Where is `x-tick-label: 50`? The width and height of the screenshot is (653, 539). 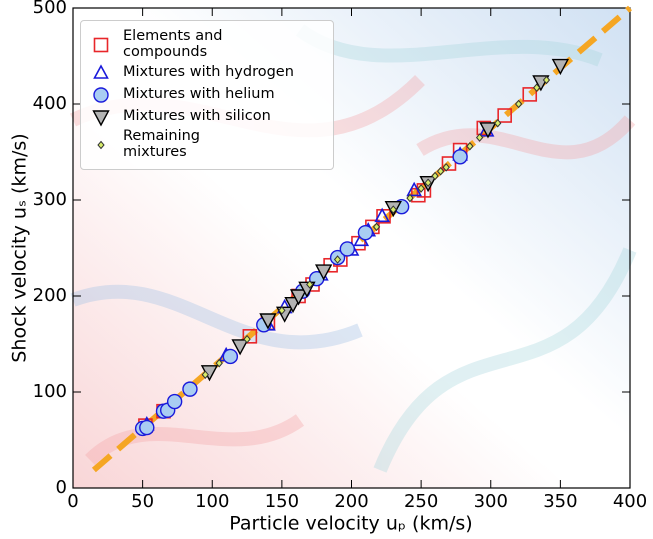
x-tick-label: 50 is located at coordinates (142, 501).